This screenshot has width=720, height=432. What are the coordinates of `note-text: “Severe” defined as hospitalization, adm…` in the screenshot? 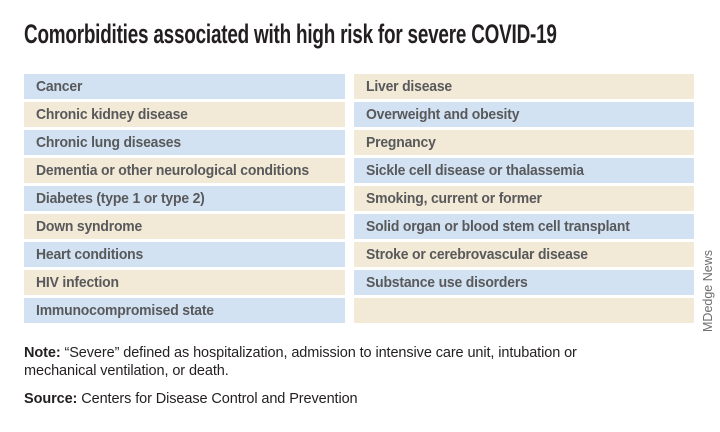 It's located at (300, 362).